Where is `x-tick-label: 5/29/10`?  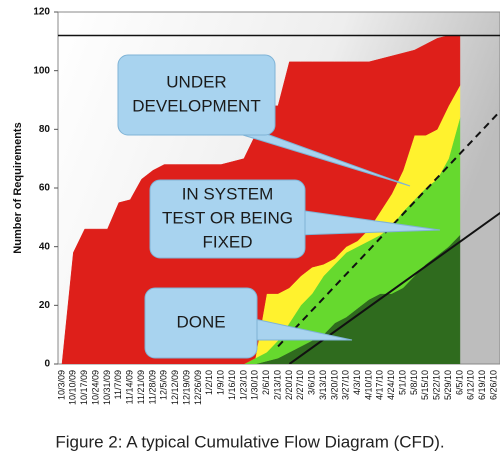
x-tick-label: 5/29/10 is located at coordinates (448, 385).